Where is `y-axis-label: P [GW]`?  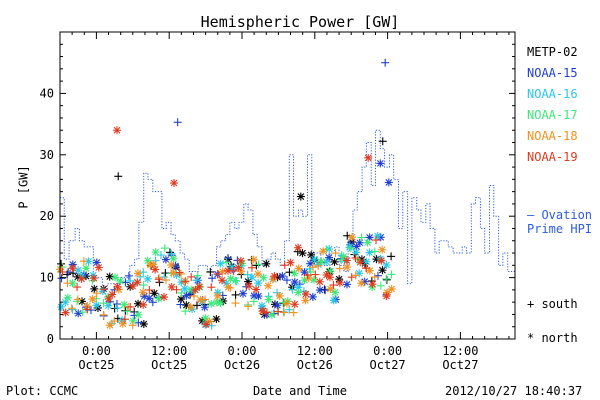 y-axis-label: P [GW] is located at coordinates (23, 187).